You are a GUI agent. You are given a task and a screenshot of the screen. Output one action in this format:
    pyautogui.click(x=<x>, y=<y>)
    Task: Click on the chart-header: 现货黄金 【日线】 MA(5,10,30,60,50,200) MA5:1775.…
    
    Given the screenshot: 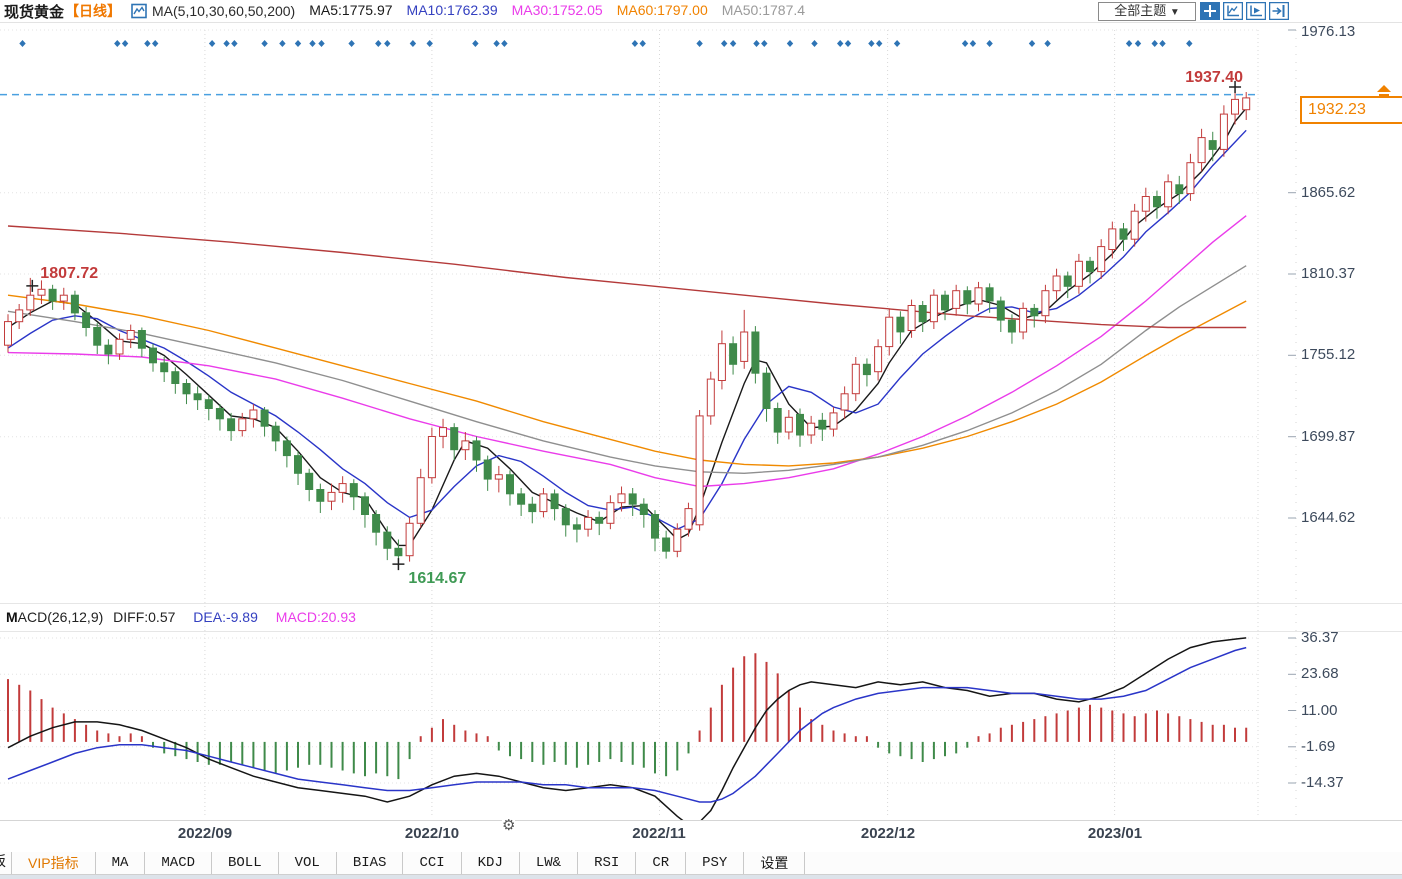 What is the action you would take?
    pyautogui.click(x=701, y=11)
    